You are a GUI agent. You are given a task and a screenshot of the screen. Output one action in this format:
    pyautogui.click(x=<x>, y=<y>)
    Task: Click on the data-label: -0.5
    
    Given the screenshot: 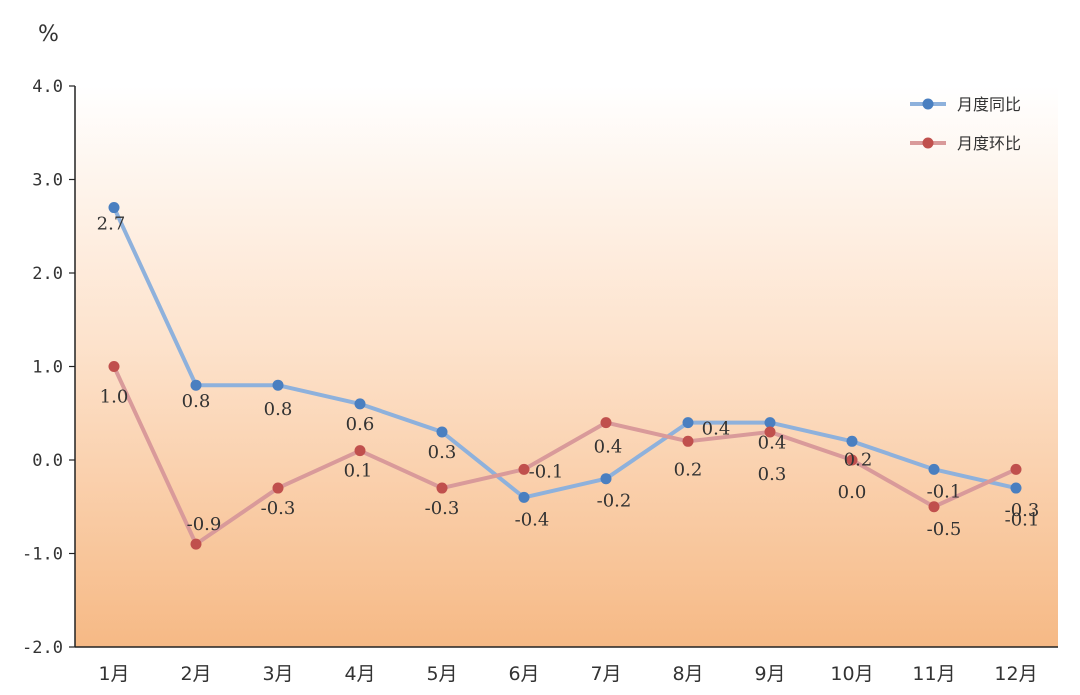 What is the action you would take?
    pyautogui.click(x=944, y=529)
    